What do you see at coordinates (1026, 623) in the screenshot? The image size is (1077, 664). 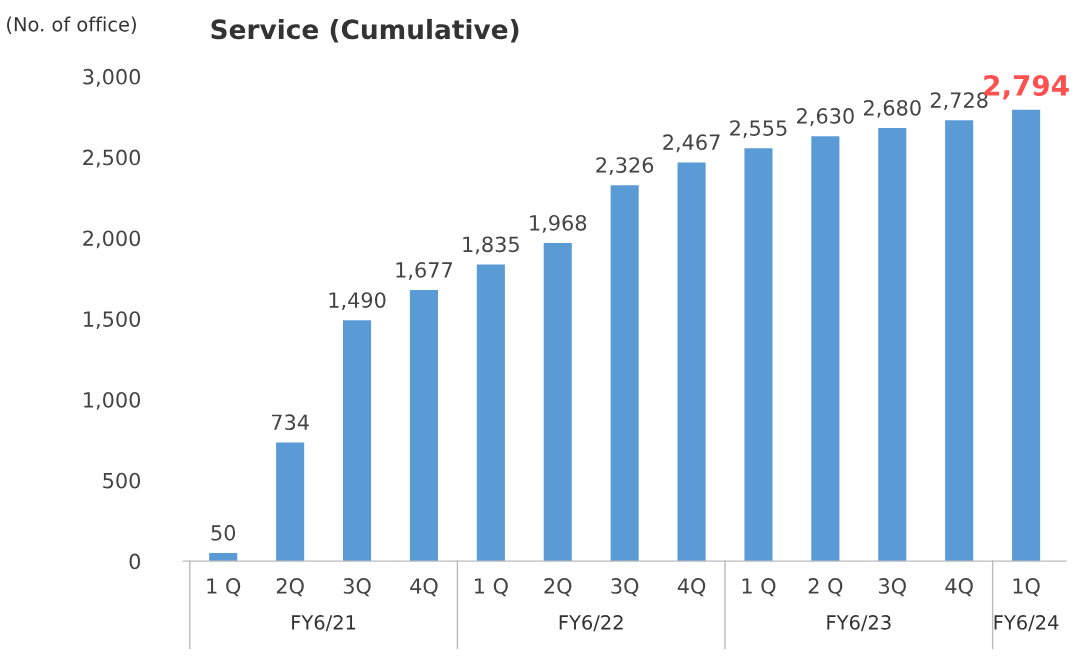 I see `text: FY6/24` at bounding box center [1026, 623].